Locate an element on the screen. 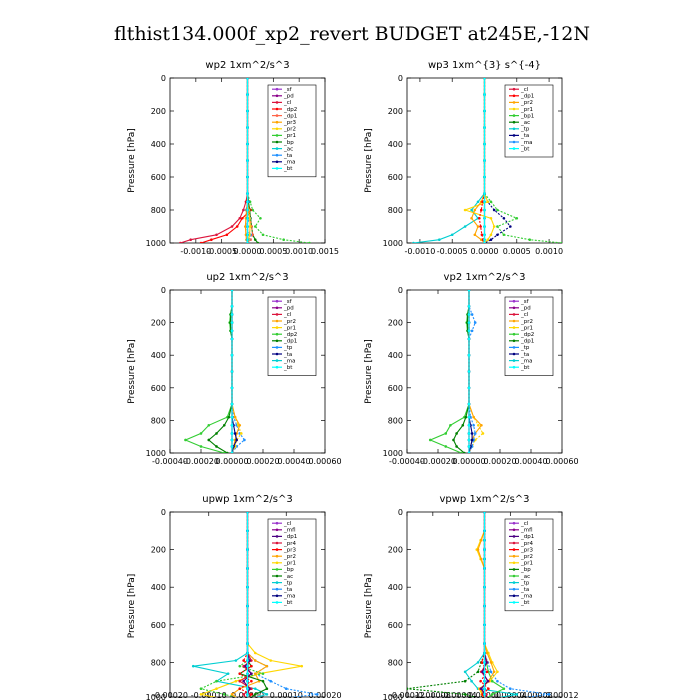 This screenshot has height=700, width=700. legend-entry: _sf is located at coordinates (525, 302).